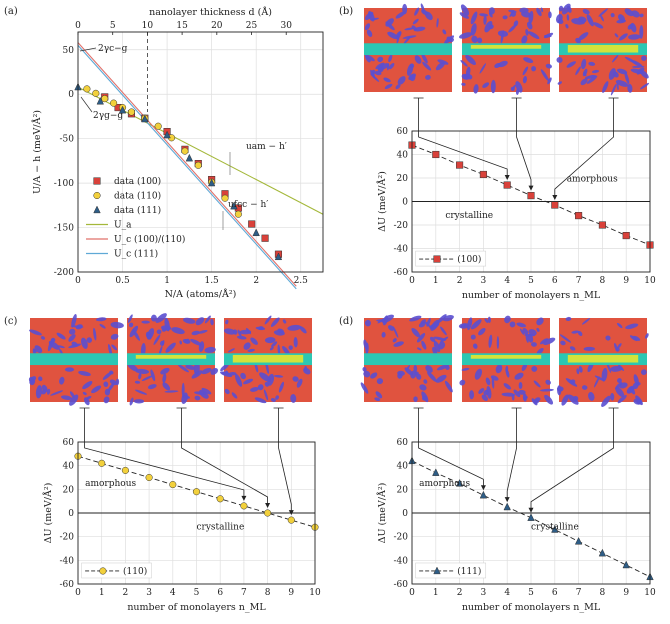  Describe the element at coordinates (579, 593) in the screenshot. I see `x-tick-label: 7` at that location.